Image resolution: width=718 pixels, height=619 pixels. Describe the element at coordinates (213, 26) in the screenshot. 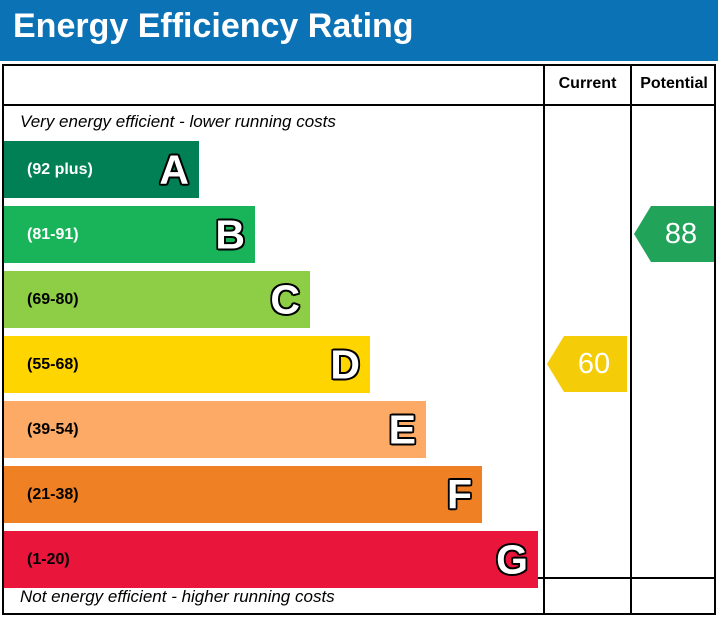

I see `page-title: Energy Efficiency Rating` at that location.